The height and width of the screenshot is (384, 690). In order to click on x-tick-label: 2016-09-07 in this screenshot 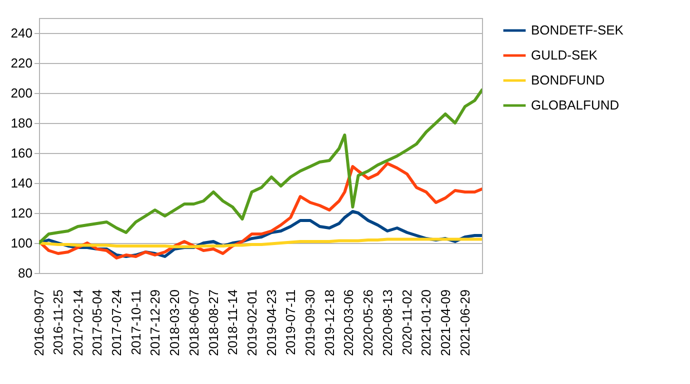, I will do `click(39, 323)`.